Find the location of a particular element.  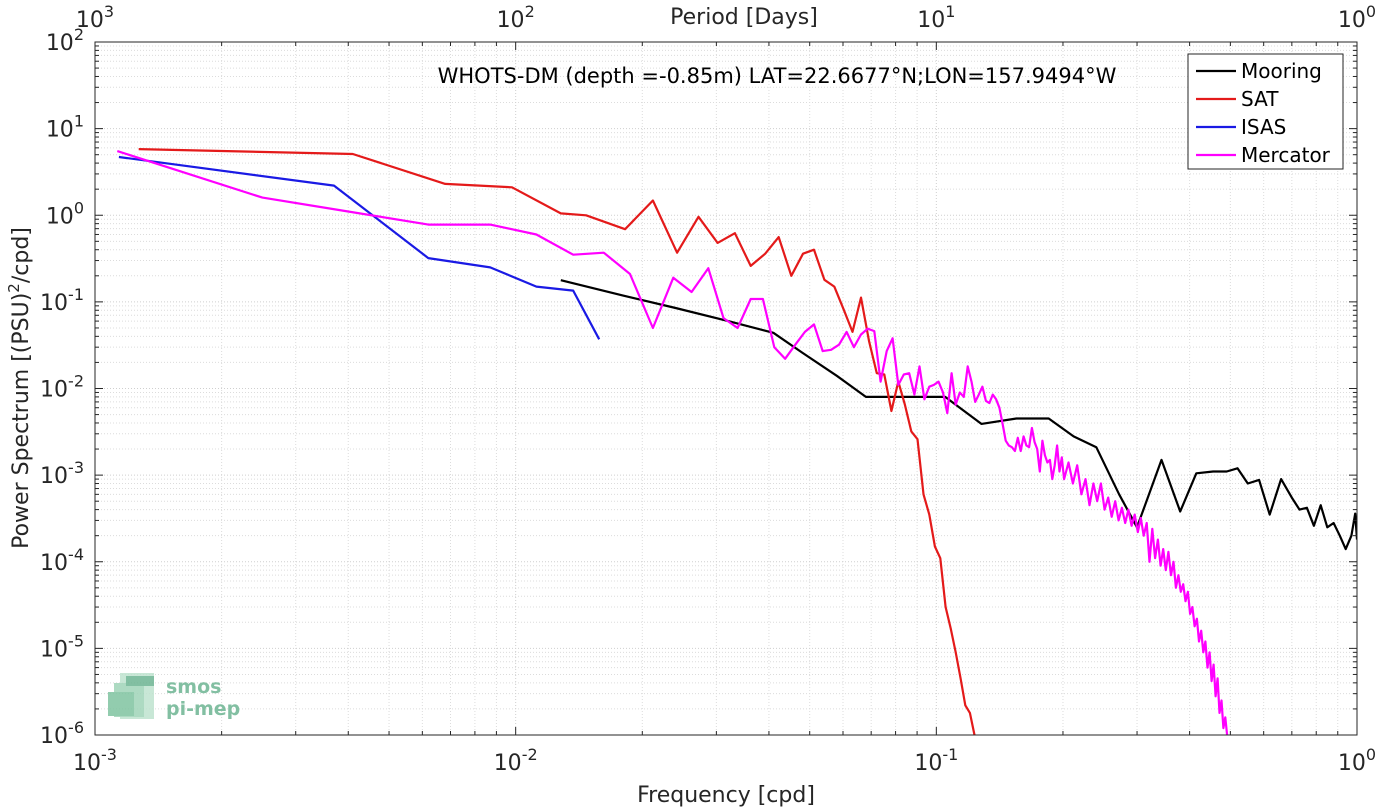

series-line-isas is located at coordinates (359, 247).